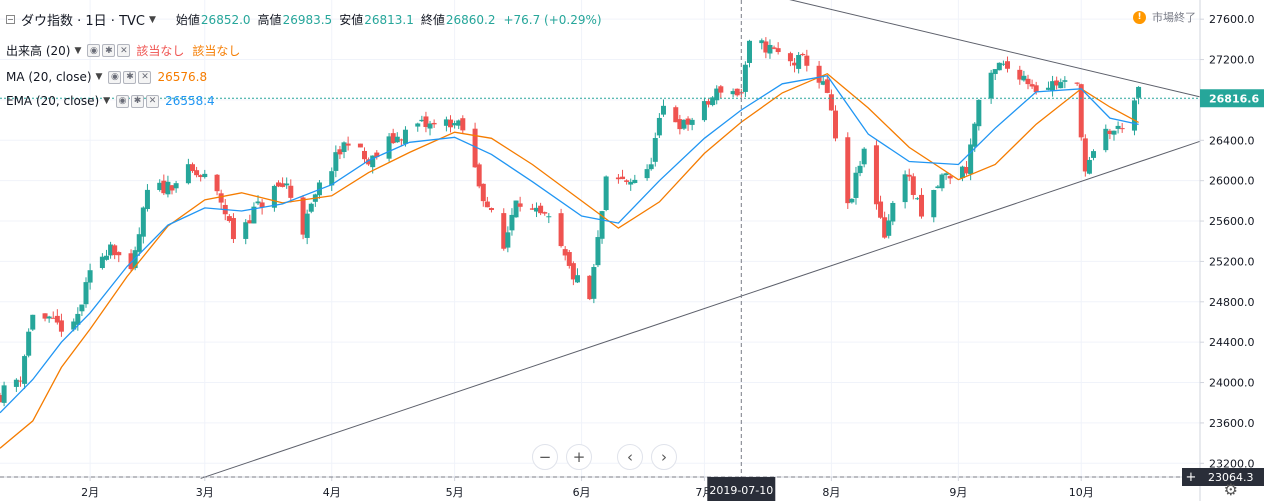 The image size is (1264, 501). Describe the element at coordinates (1081, 492) in the screenshot. I see `x-tick-label: 10月` at that location.